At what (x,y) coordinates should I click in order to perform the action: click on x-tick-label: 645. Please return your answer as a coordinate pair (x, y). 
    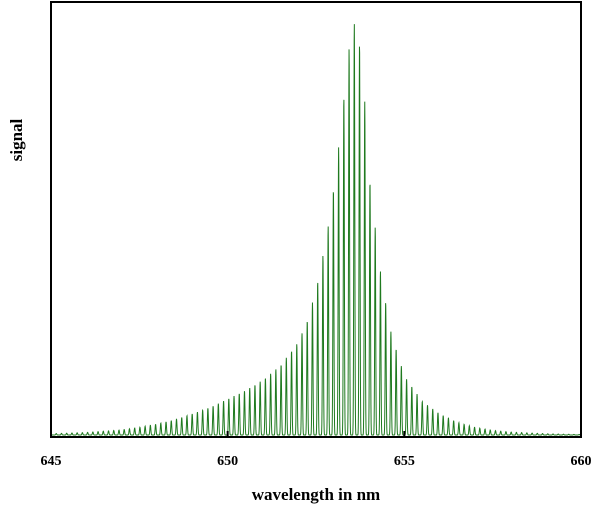
    Looking at the image, I should click on (51, 461).